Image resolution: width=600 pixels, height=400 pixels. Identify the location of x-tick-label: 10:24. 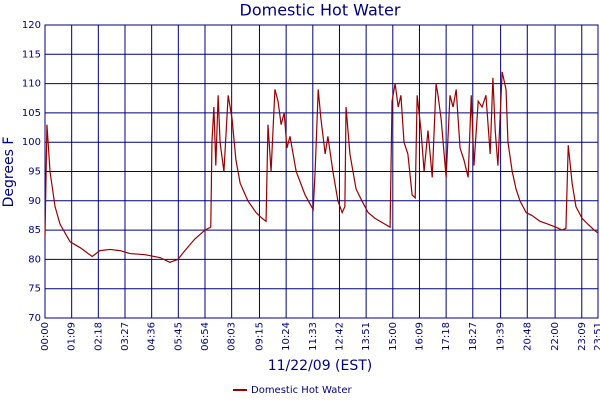
(286, 336).